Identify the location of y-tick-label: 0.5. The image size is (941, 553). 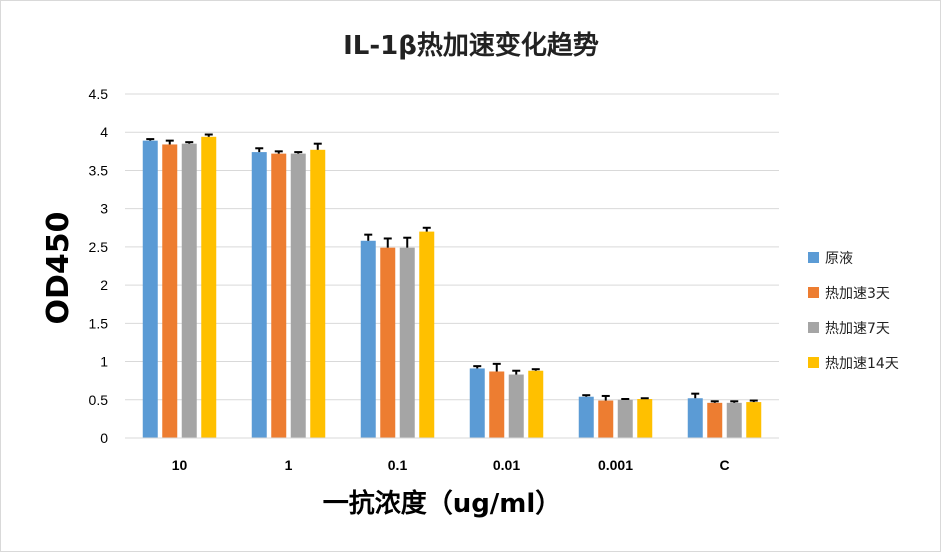
(99, 400).